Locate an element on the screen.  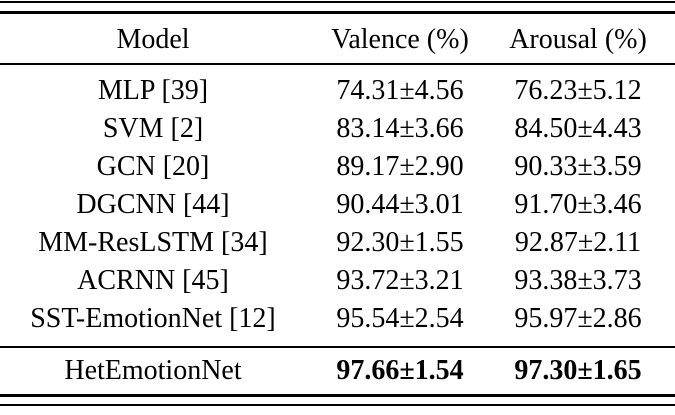
arousal-cell: 97.30±1.65 is located at coordinates (578, 370).